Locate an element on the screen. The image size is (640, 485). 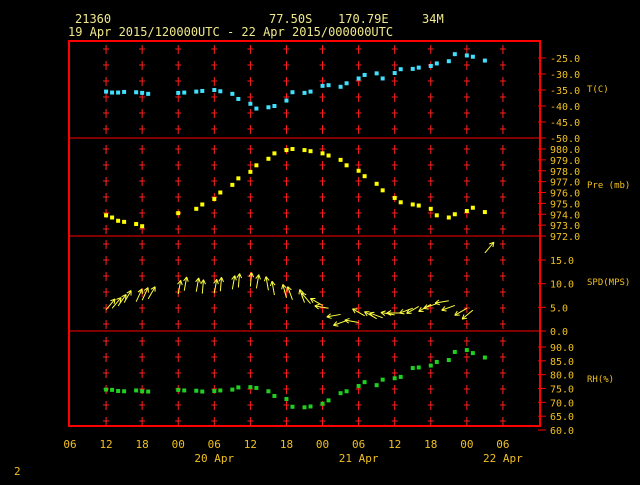
panel-label: Pre (mb) is located at coordinates (608, 186).